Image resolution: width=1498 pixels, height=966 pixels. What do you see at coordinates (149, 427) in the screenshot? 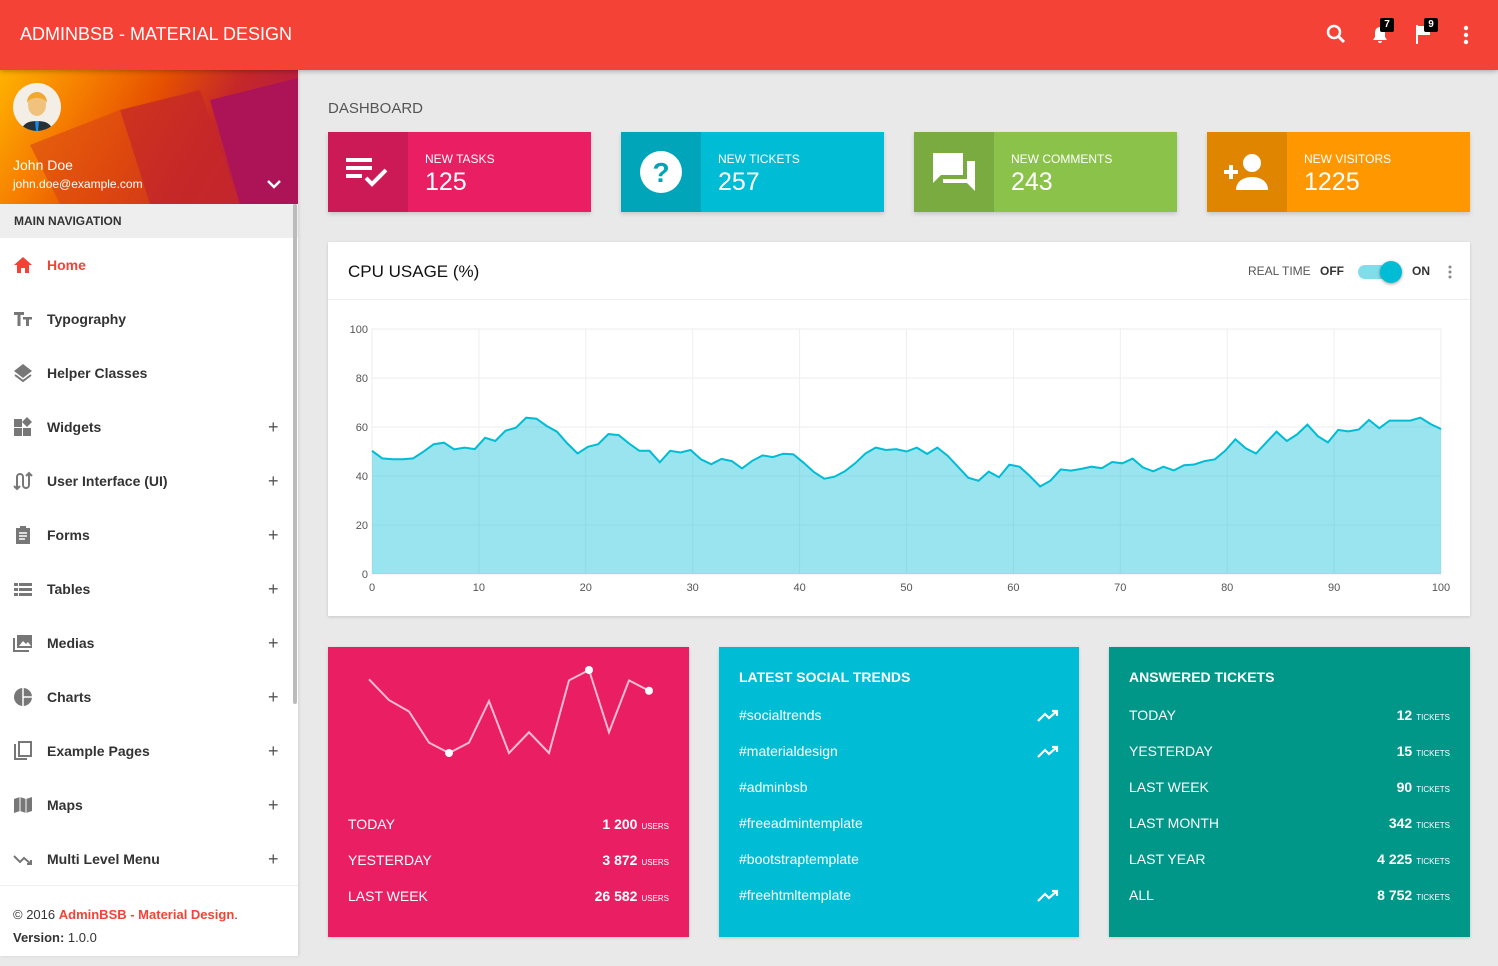
I see `sidebar-item-widgets: Widgets +` at bounding box center [149, 427].